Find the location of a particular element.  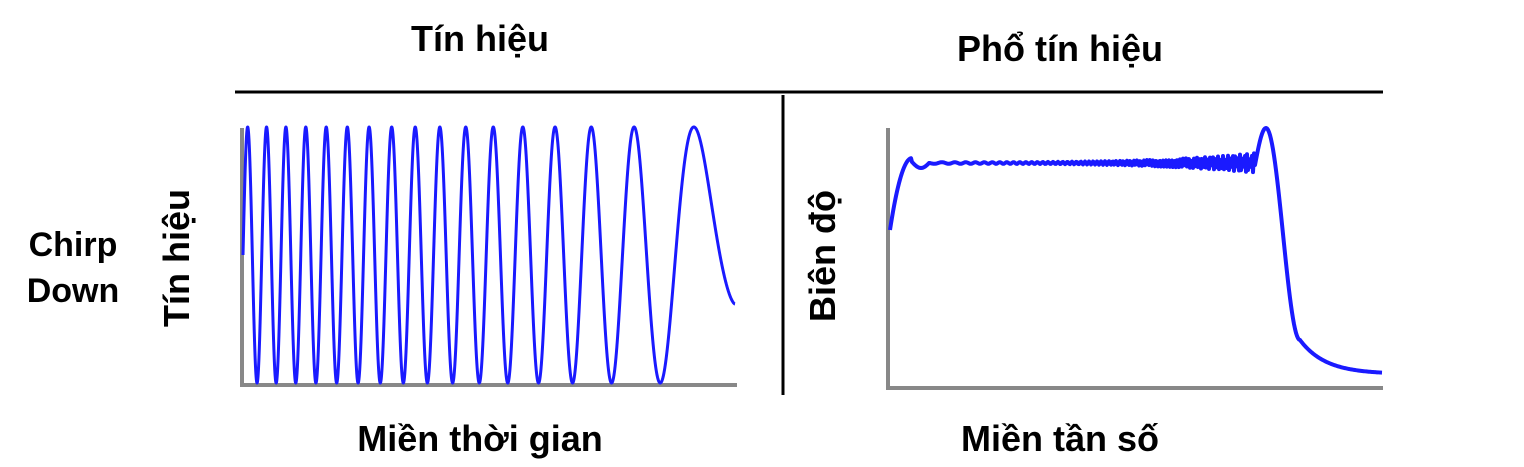

row-label-line1: Chirp is located at coordinates (73, 245).